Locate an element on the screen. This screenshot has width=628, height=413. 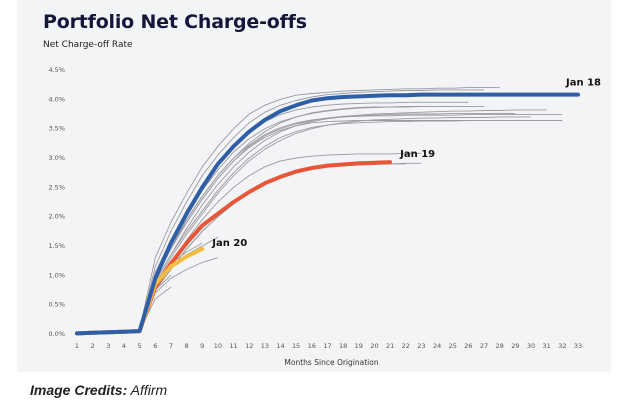
x-tick-label: 11 is located at coordinates (233, 346).